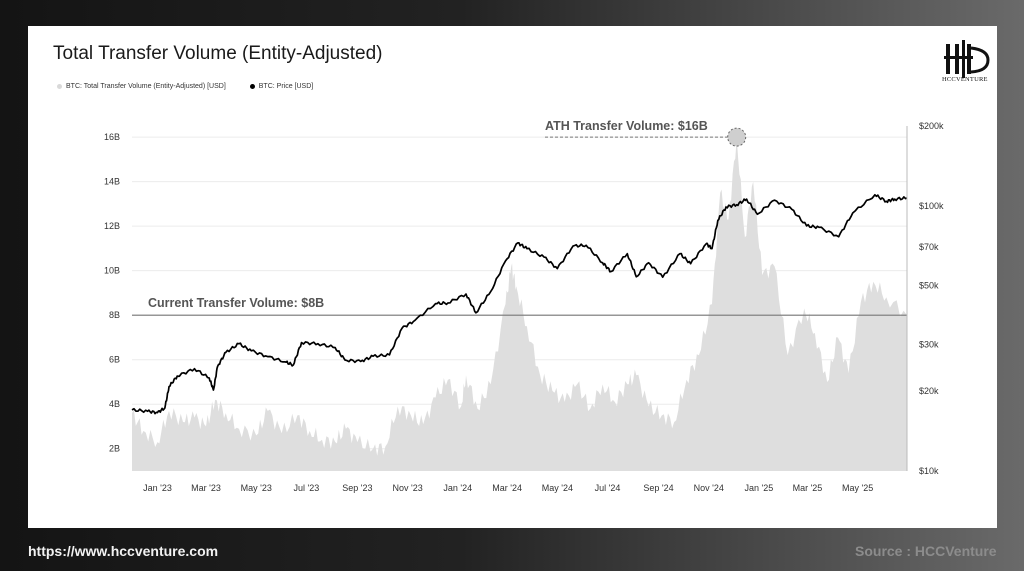 Image resolution: width=1024 pixels, height=571 pixels. What do you see at coordinates (926, 551) in the screenshot?
I see `footer-source: Source : HCCVenture` at bounding box center [926, 551].